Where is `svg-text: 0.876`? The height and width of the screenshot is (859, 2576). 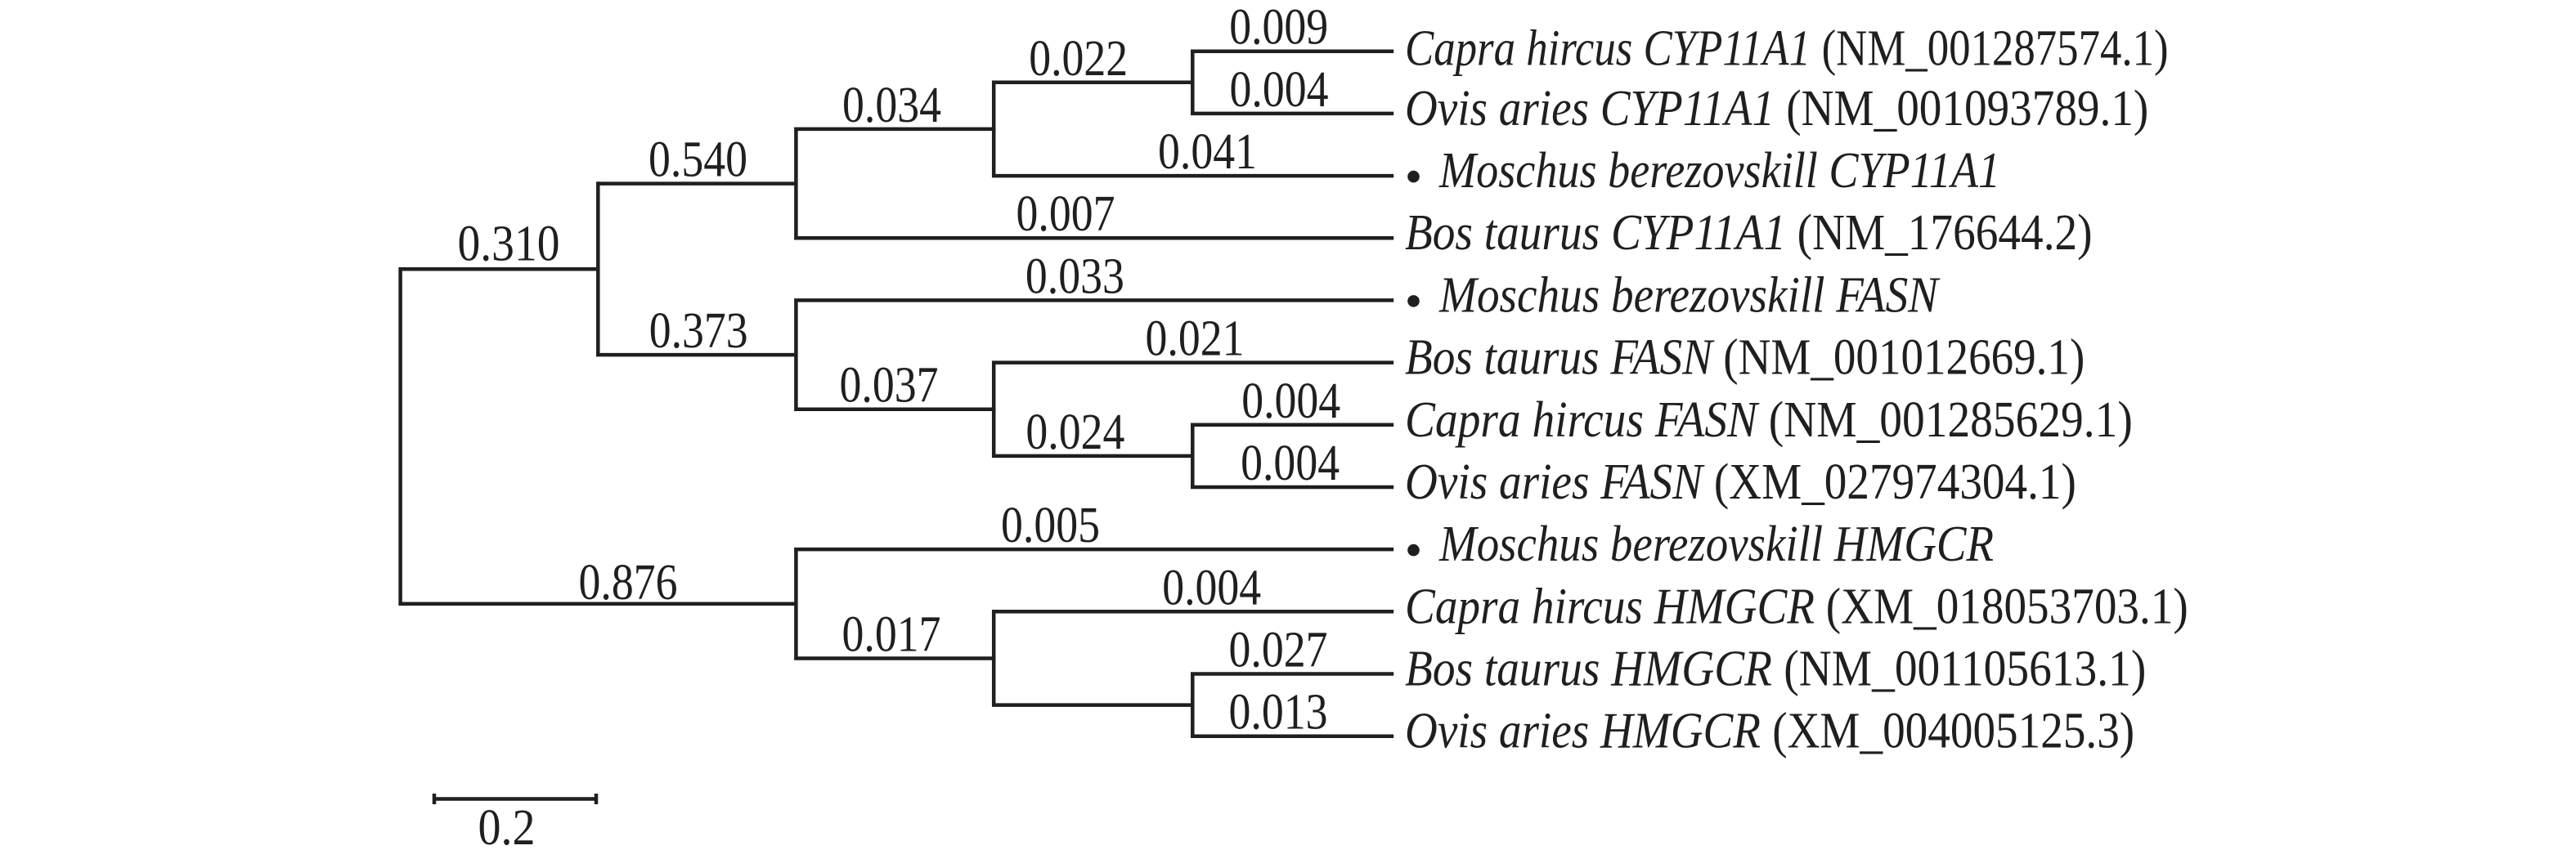
svg-text: 0.876 is located at coordinates (628, 583).